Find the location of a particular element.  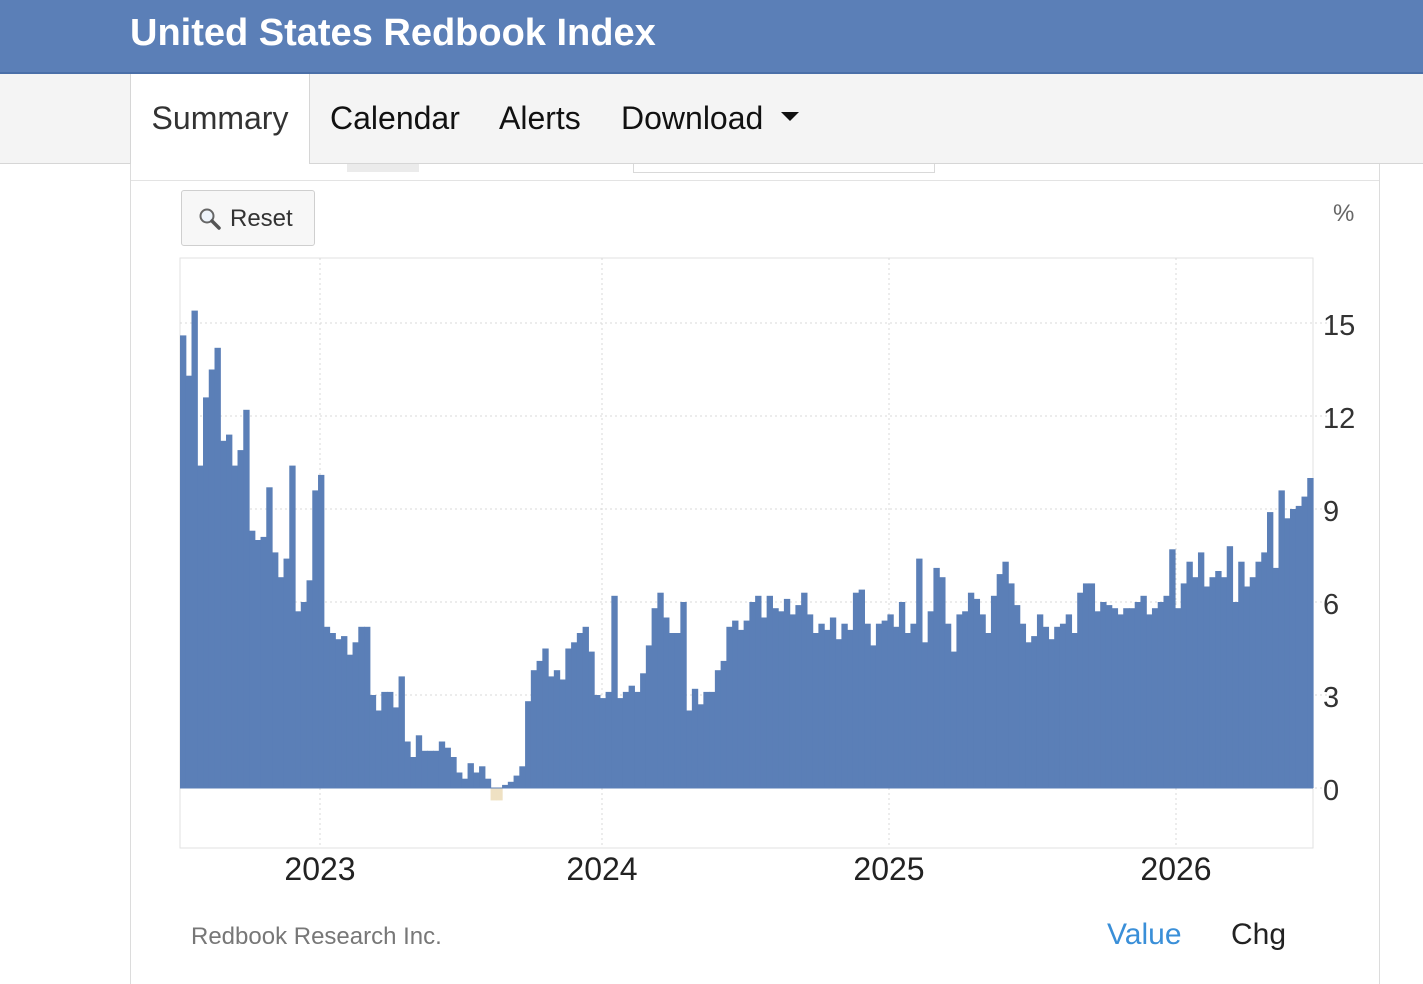

y-tick-label: 0 is located at coordinates (1331, 791).